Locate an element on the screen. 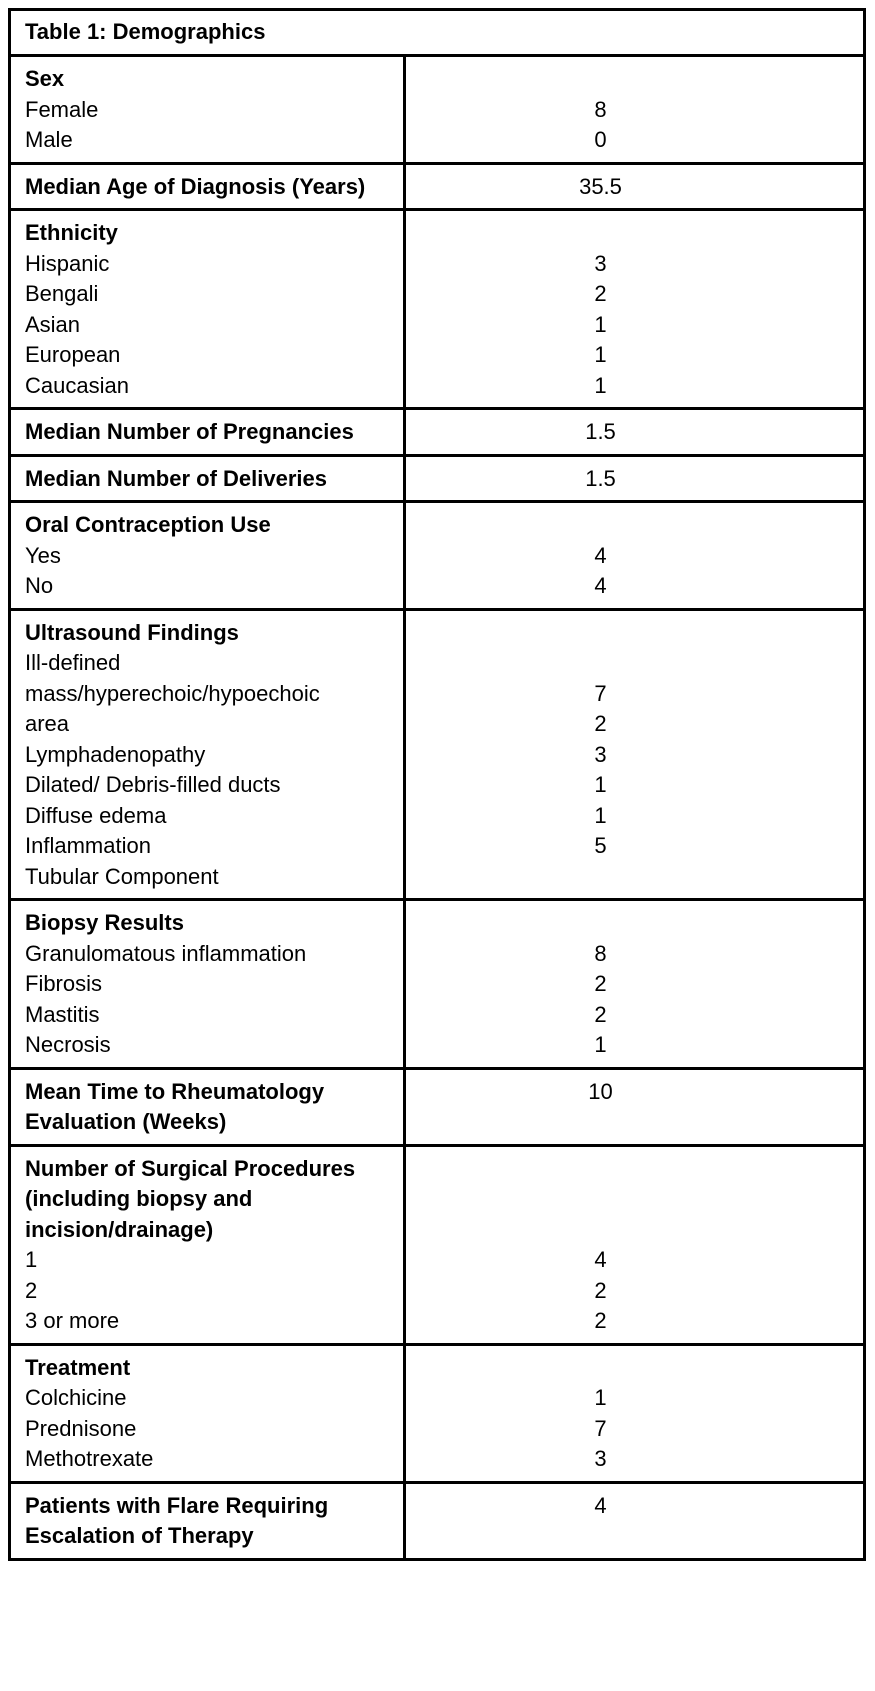 The width and height of the screenshot is (875, 1691). row-item-label: Colchicine is located at coordinates (76, 1397).